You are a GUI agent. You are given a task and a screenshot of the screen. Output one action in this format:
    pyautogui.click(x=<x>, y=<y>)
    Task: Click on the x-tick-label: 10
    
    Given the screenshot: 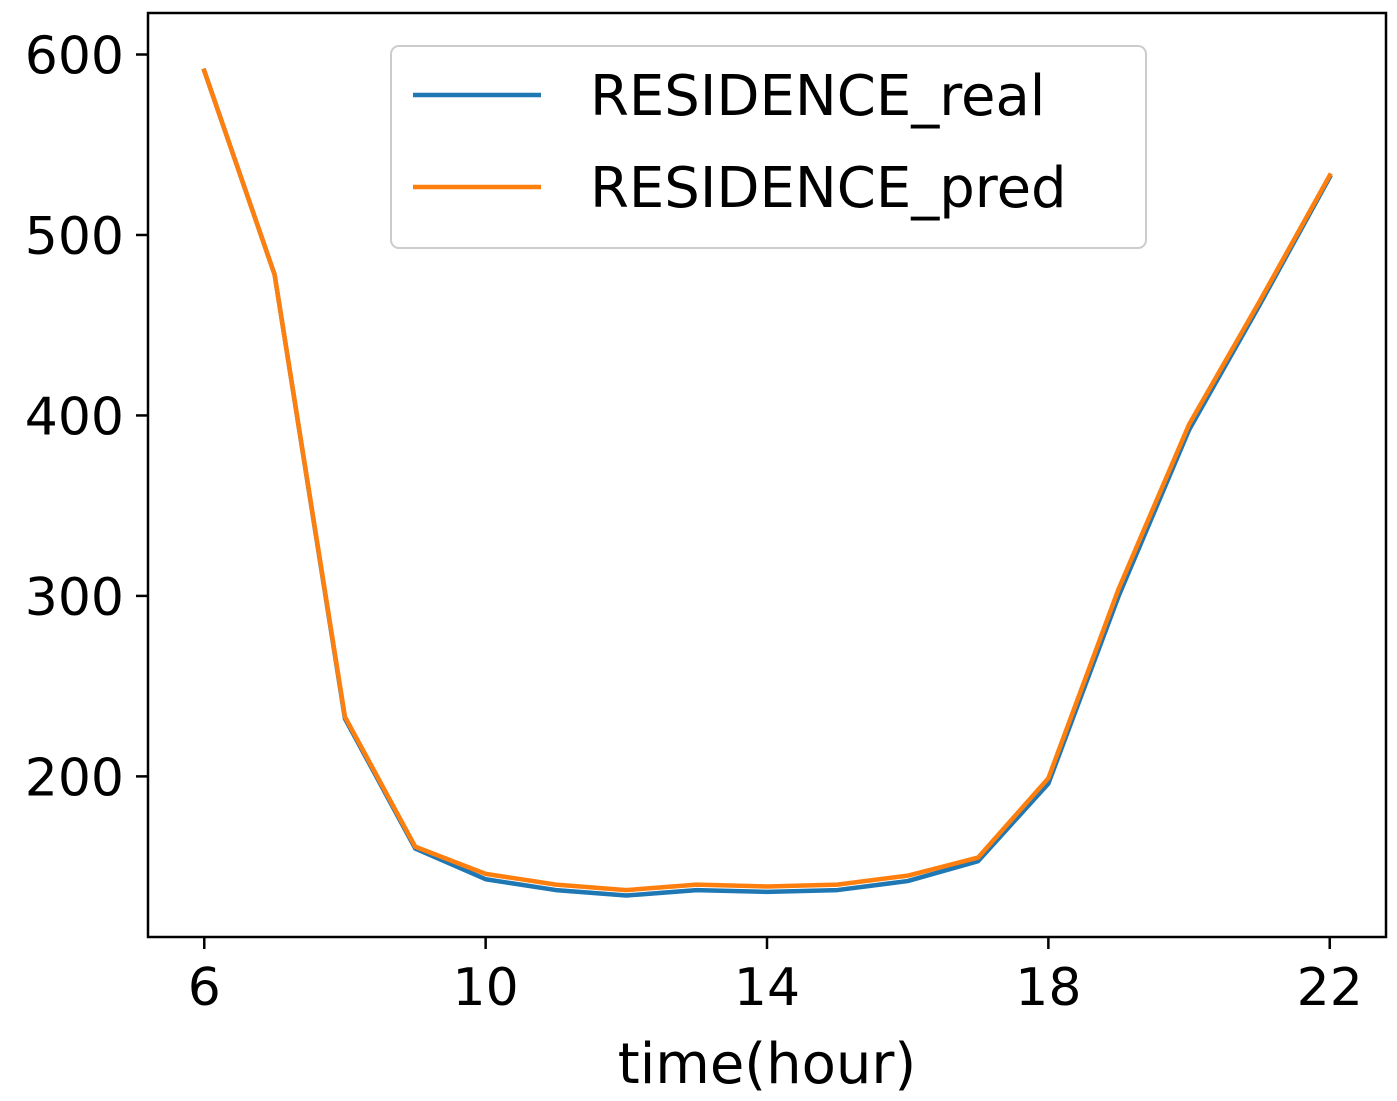 What is the action you would take?
    pyautogui.click(x=486, y=988)
    